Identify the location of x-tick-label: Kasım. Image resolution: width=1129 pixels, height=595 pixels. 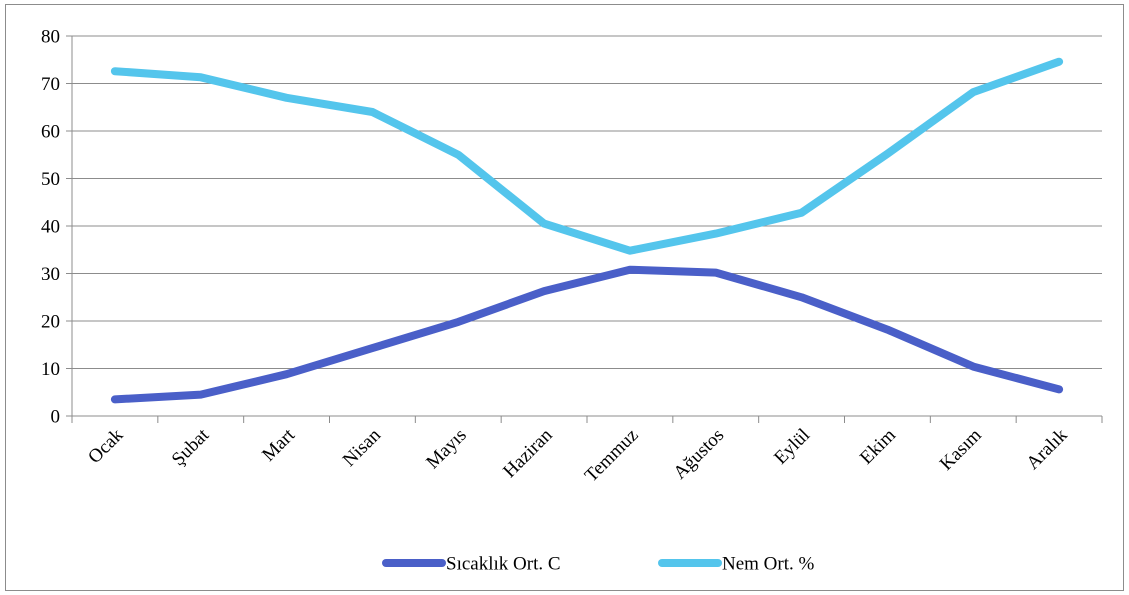
(961, 450).